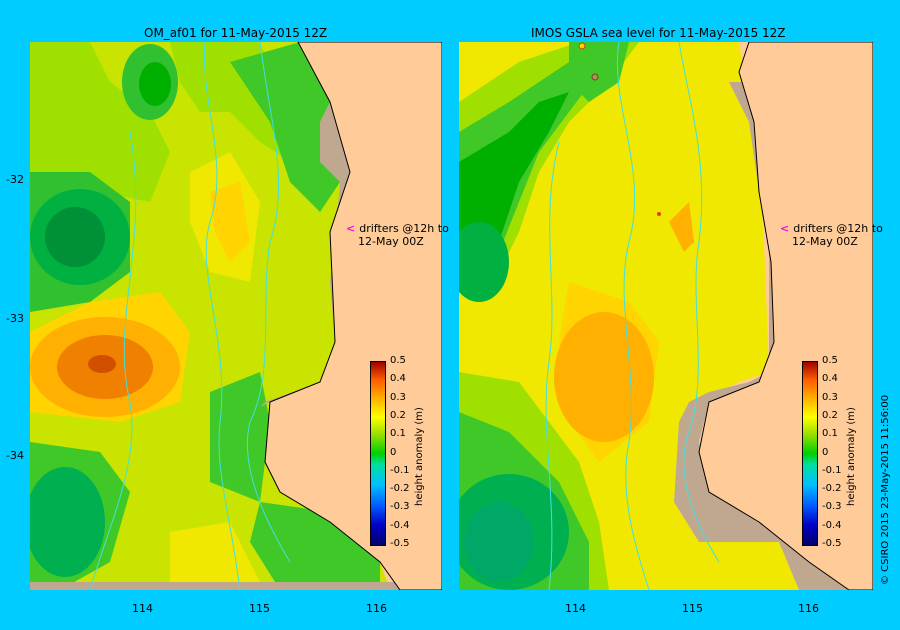 Image resolution: width=900 pixels, height=630 pixels. What do you see at coordinates (397, 235) in the screenshot?
I see `left-drifters-annotation: < drifters @12h to 12-May 00Z` at bounding box center [397, 235].